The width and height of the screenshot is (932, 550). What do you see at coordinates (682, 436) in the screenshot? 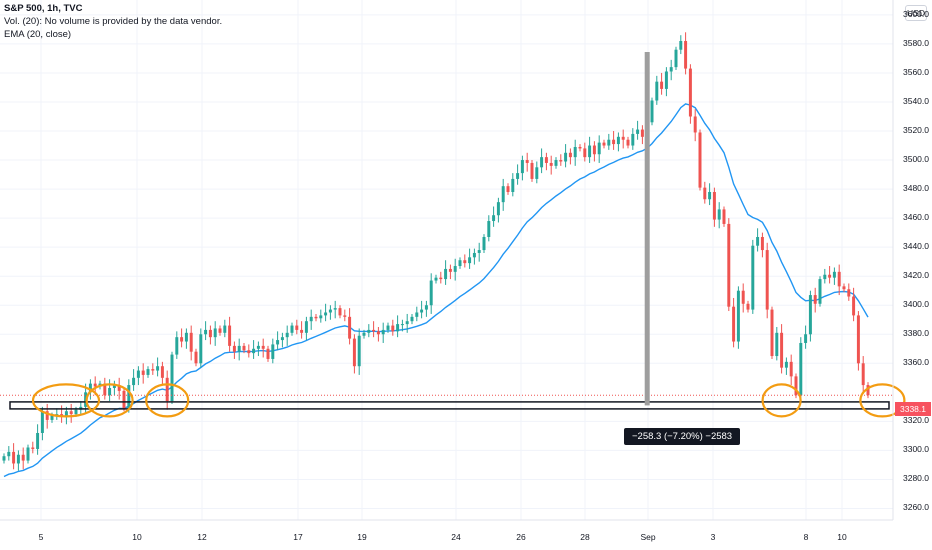
I see `measure-label: −258.3 (−7.20%) −2583` at bounding box center [682, 436].